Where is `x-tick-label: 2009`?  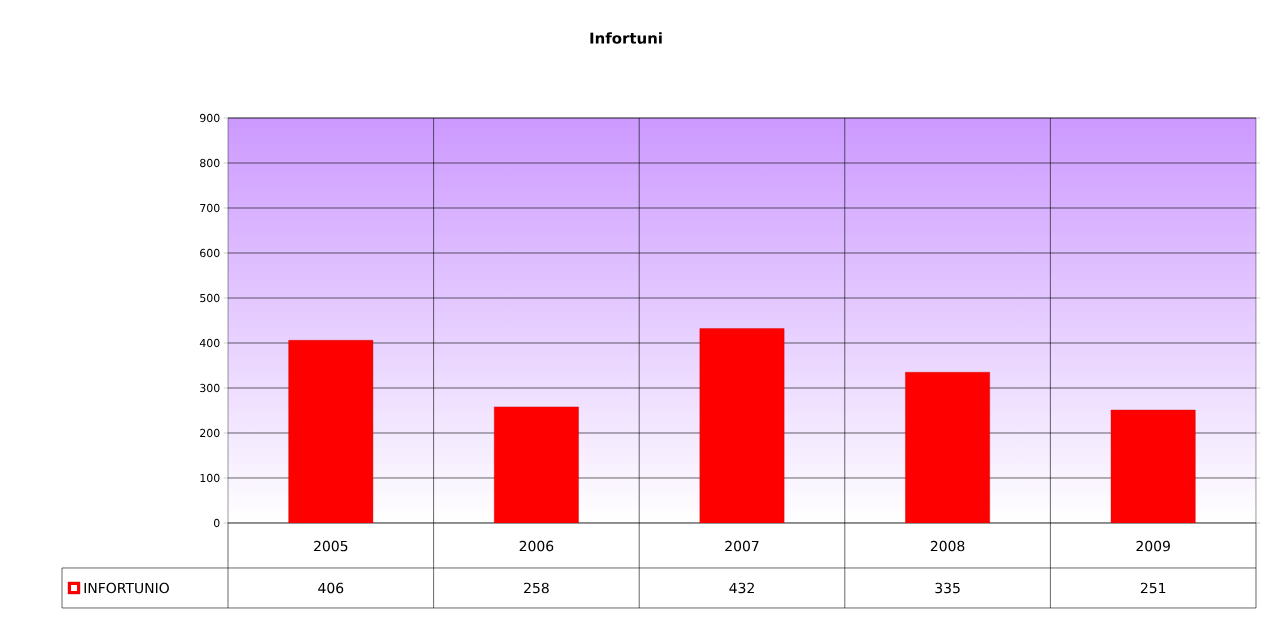 x-tick-label: 2009 is located at coordinates (1153, 546).